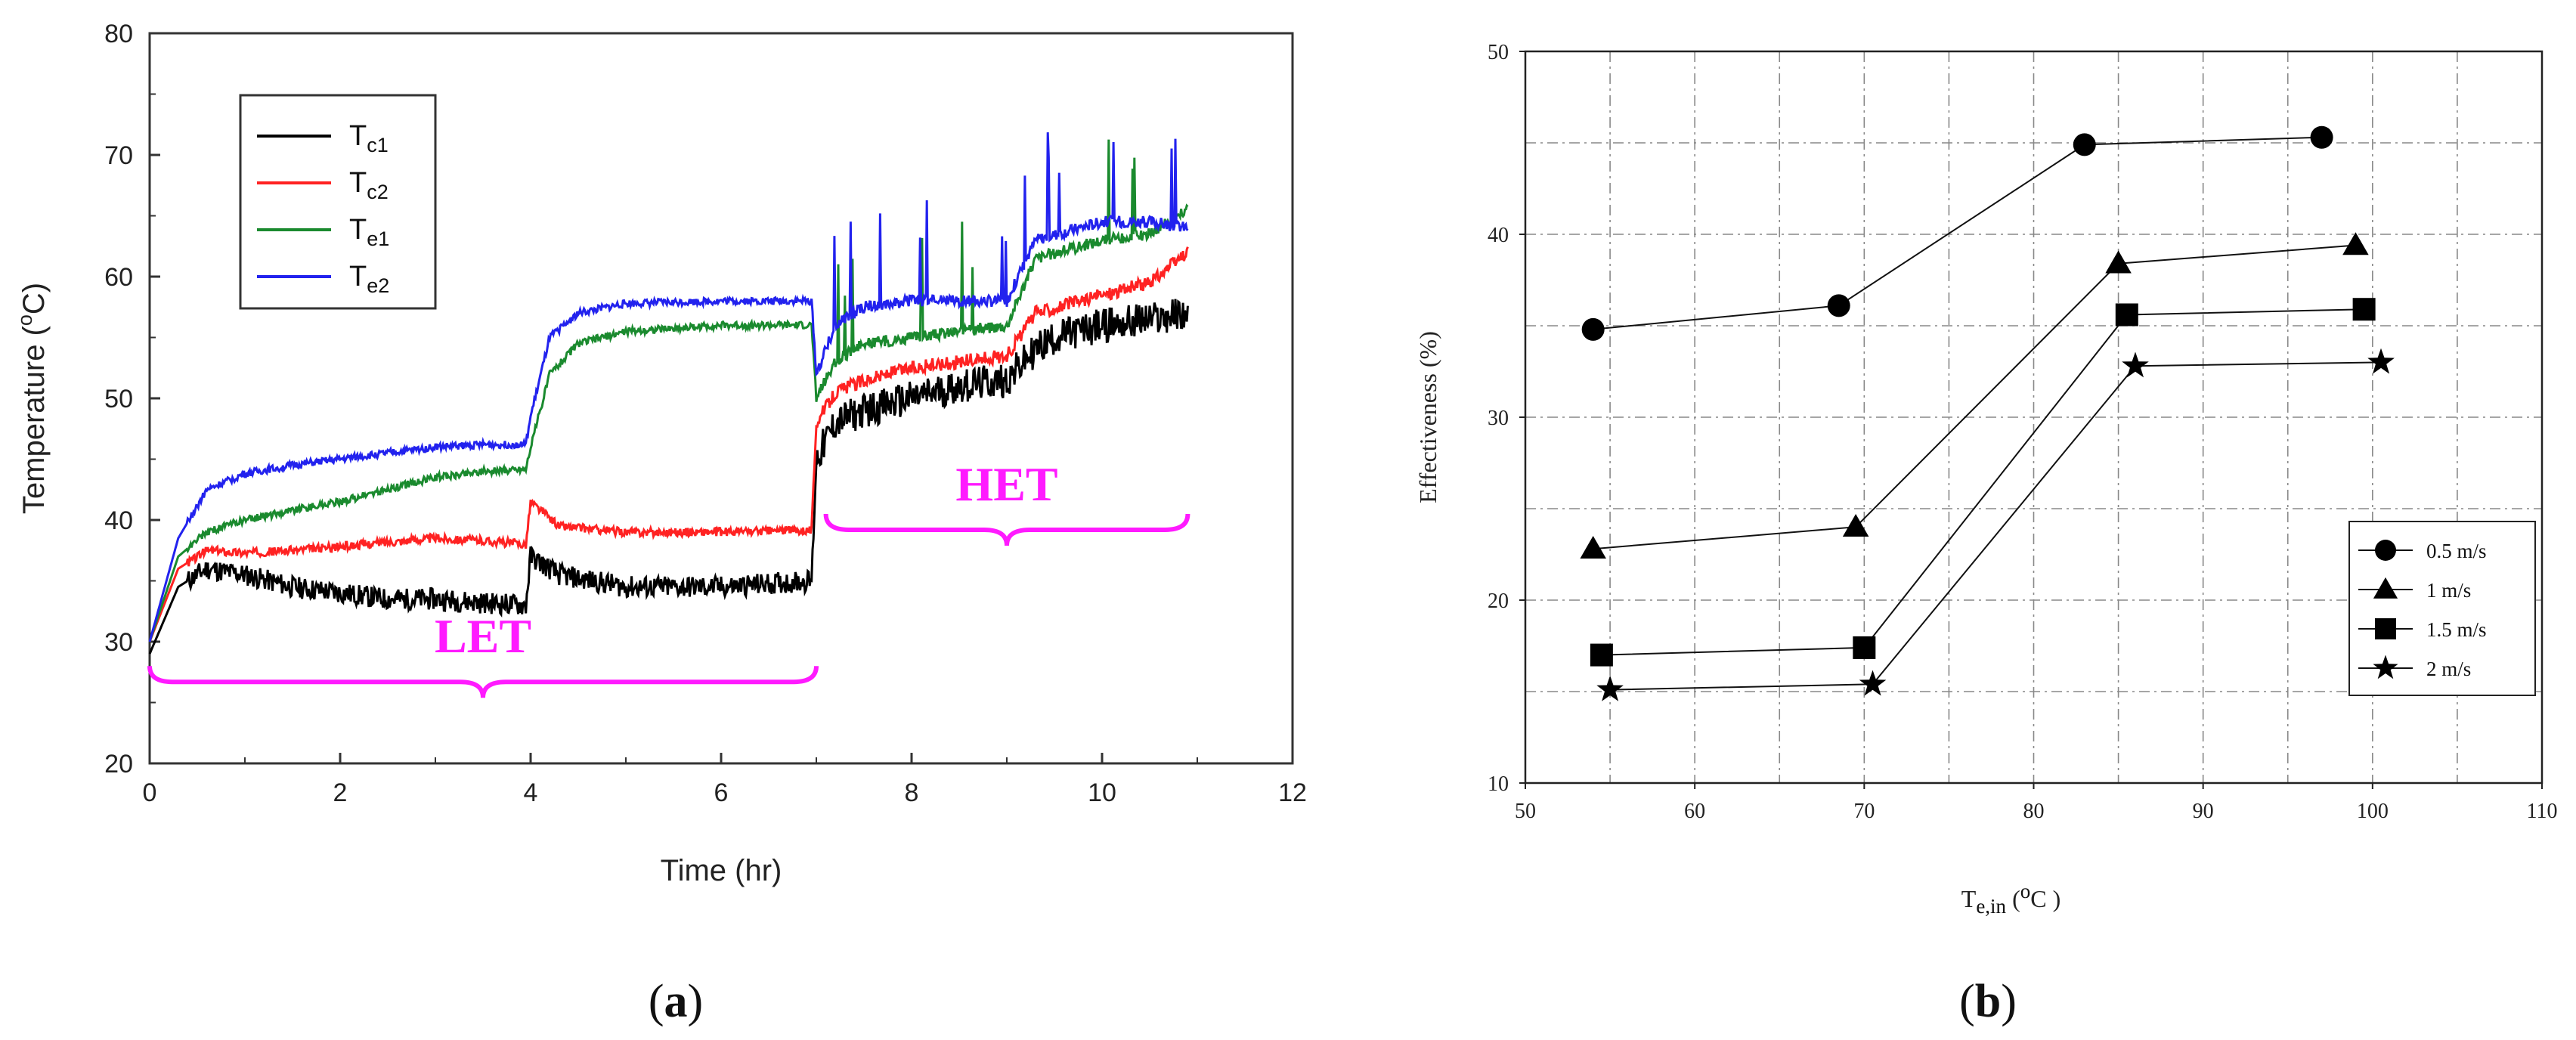 The height and width of the screenshot is (1040, 2576). I want to click on x-tick-label-a: 8, so click(912, 792).